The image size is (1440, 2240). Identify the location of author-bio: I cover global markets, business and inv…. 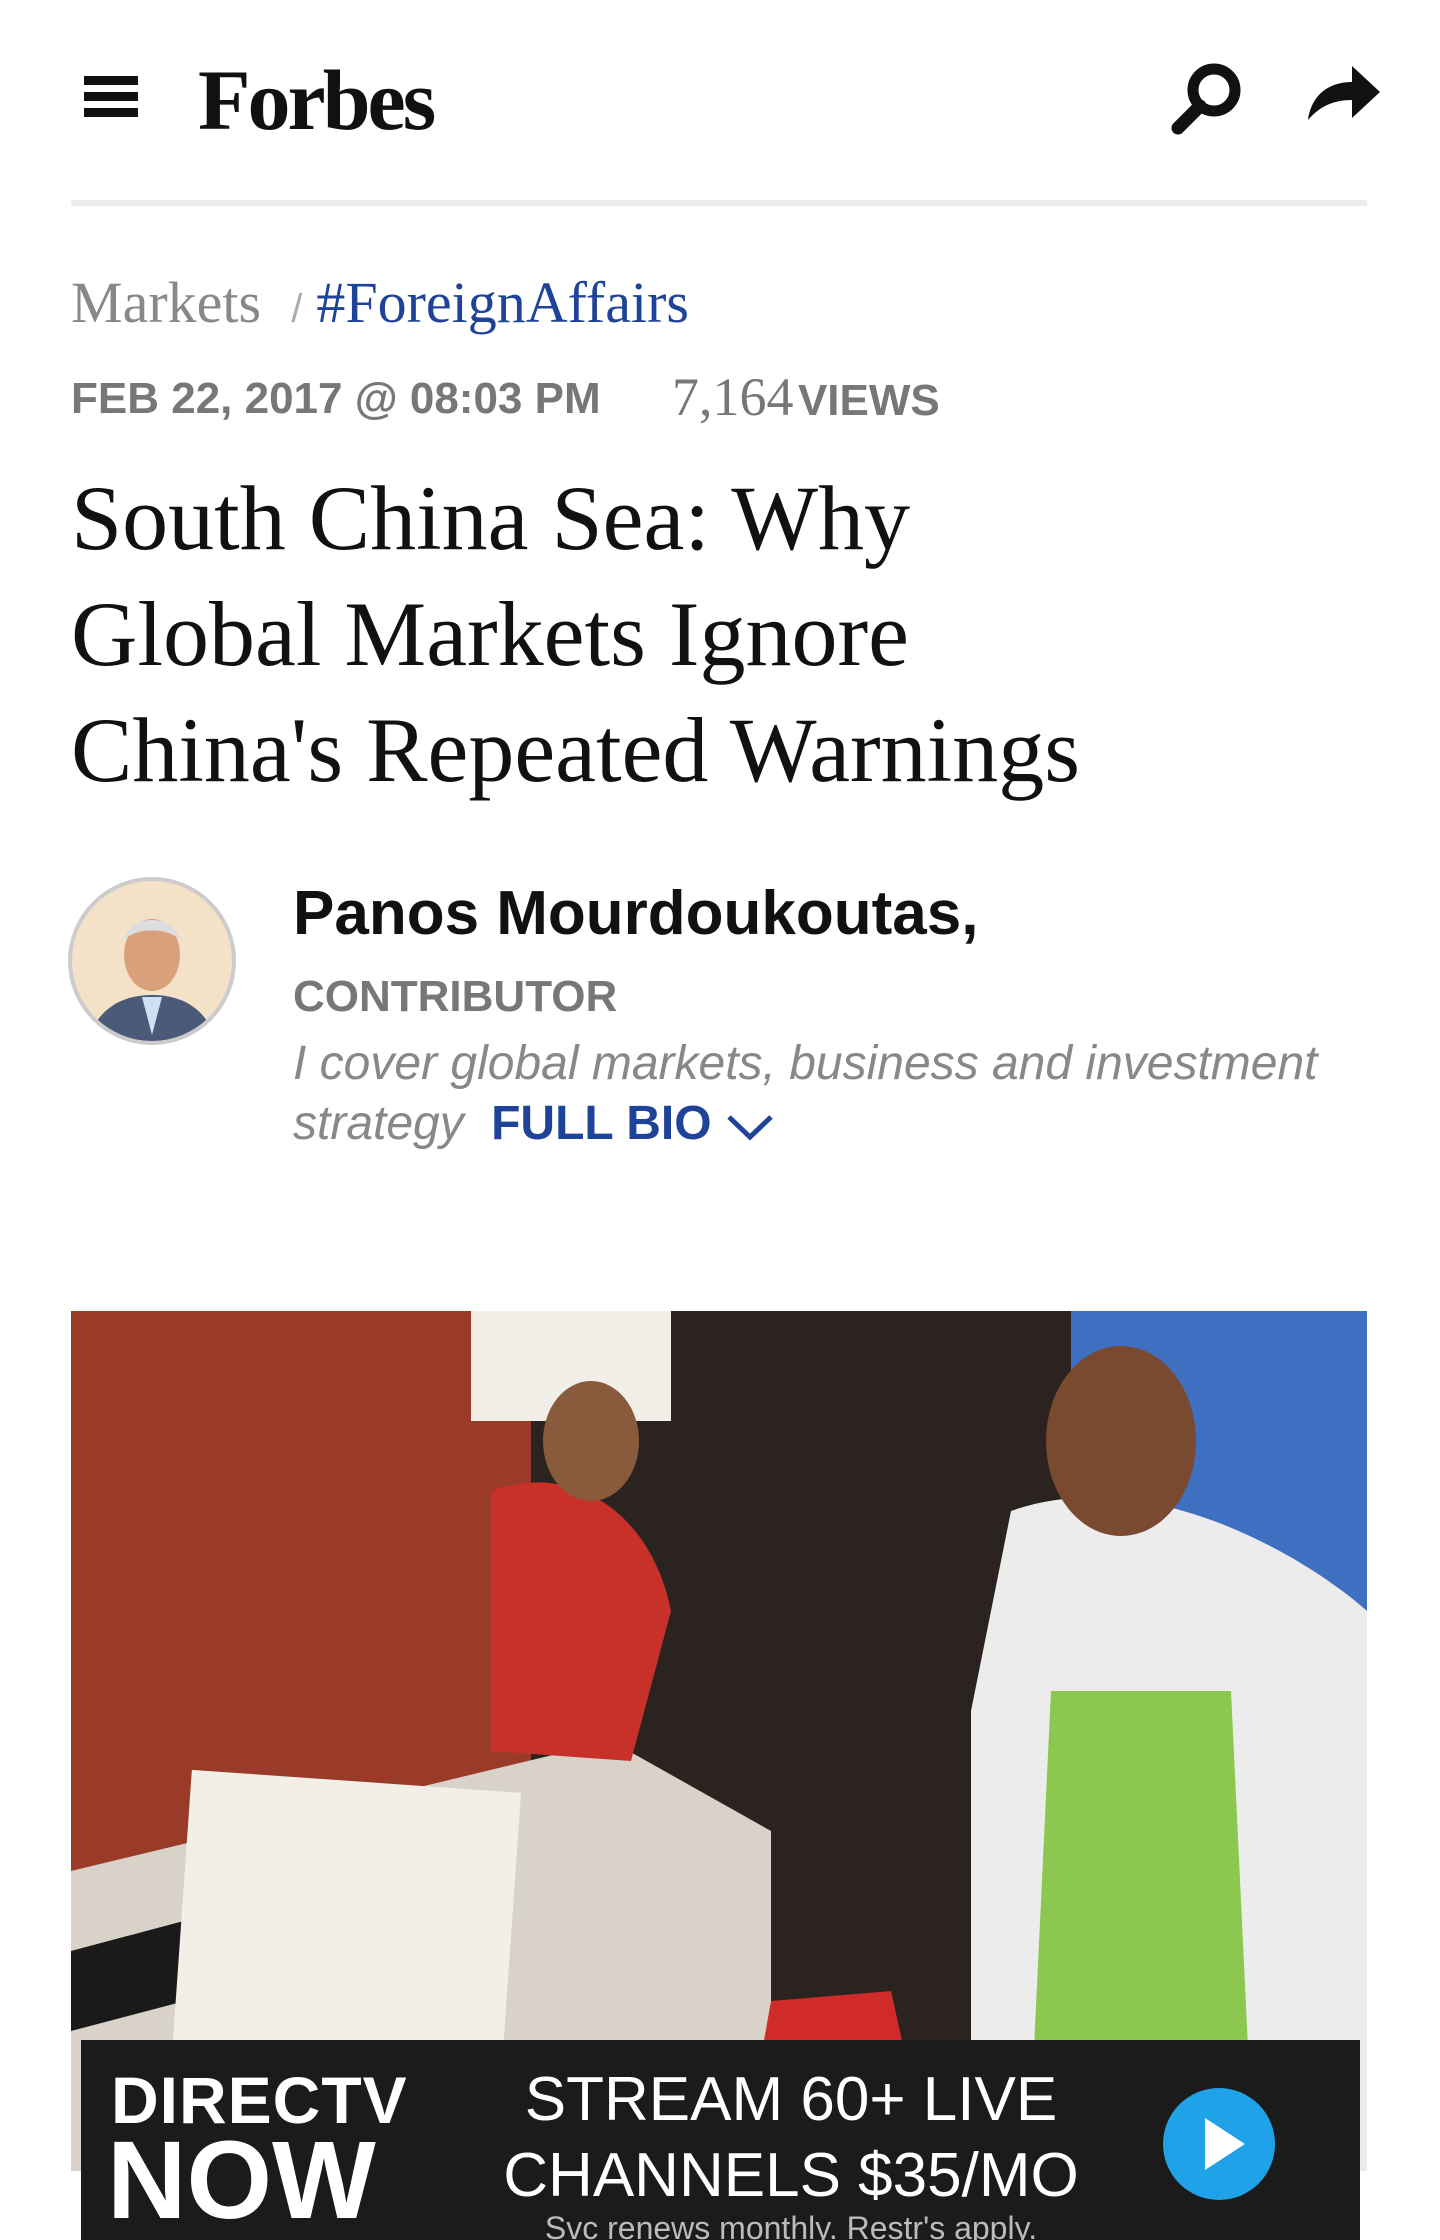
(830, 1094).